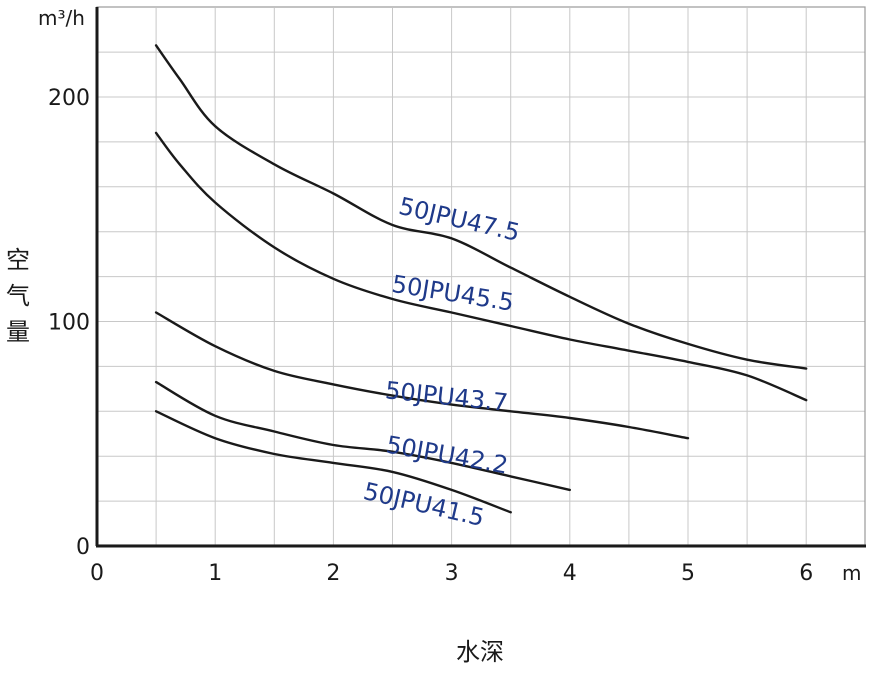  I want to click on y-tick-label: 200, so click(69, 98).